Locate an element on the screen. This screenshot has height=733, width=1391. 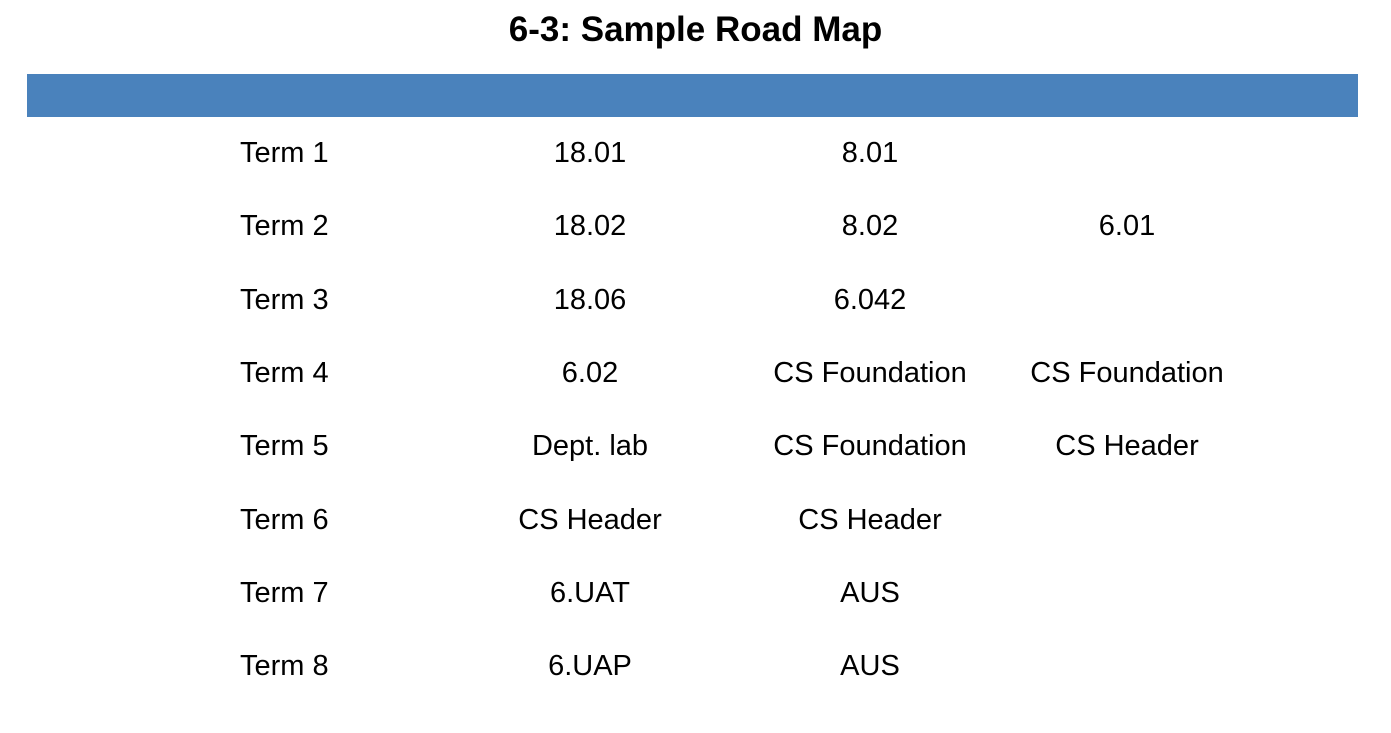
table-row: Term 7 6.UAT AUS is located at coordinates (692, 593).